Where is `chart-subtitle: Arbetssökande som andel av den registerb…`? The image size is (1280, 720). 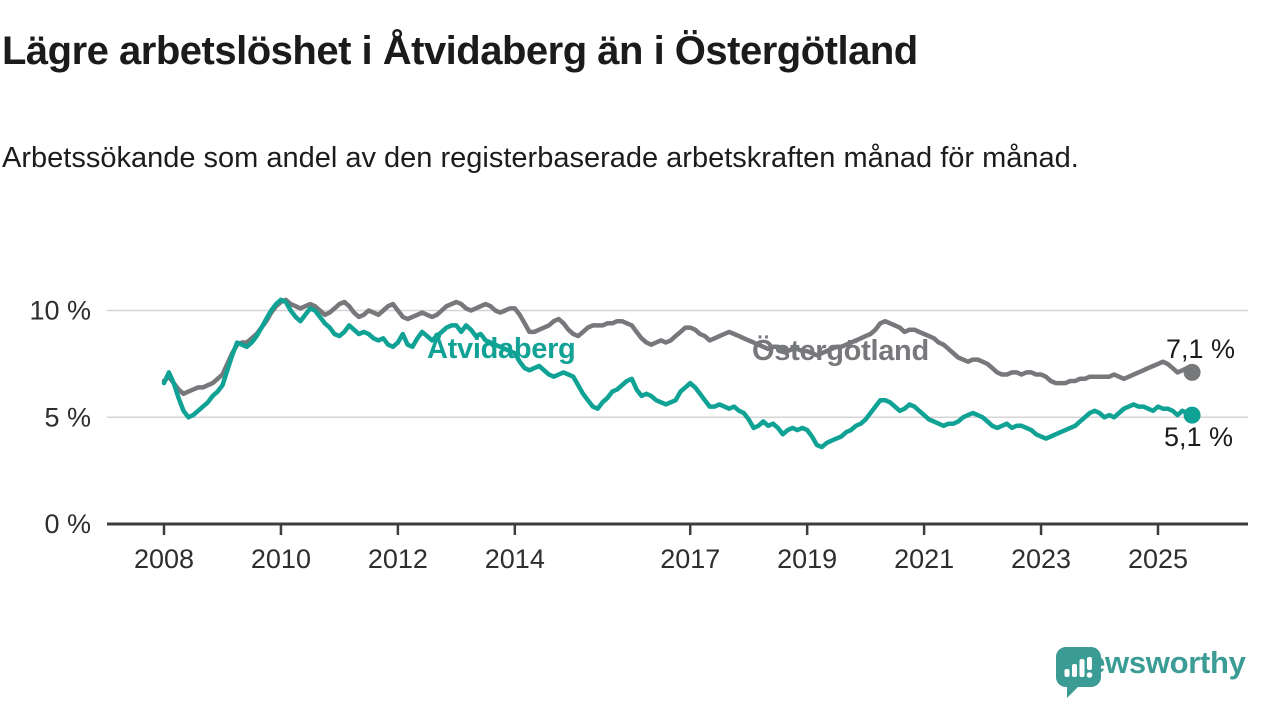 chart-subtitle: Arbetssökande som andel av den registerb… is located at coordinates (540, 158).